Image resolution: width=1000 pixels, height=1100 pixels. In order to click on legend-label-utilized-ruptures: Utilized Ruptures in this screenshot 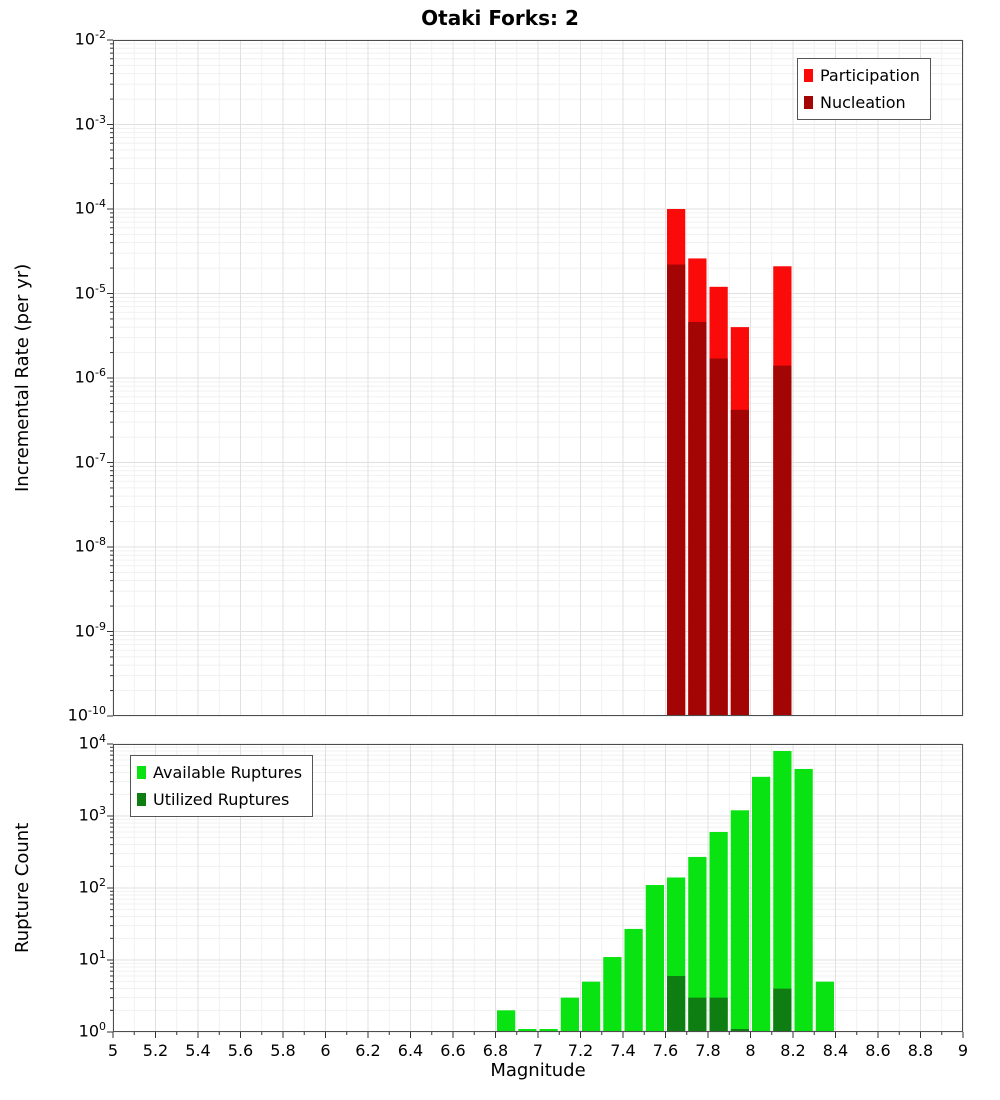, I will do `click(221, 799)`.